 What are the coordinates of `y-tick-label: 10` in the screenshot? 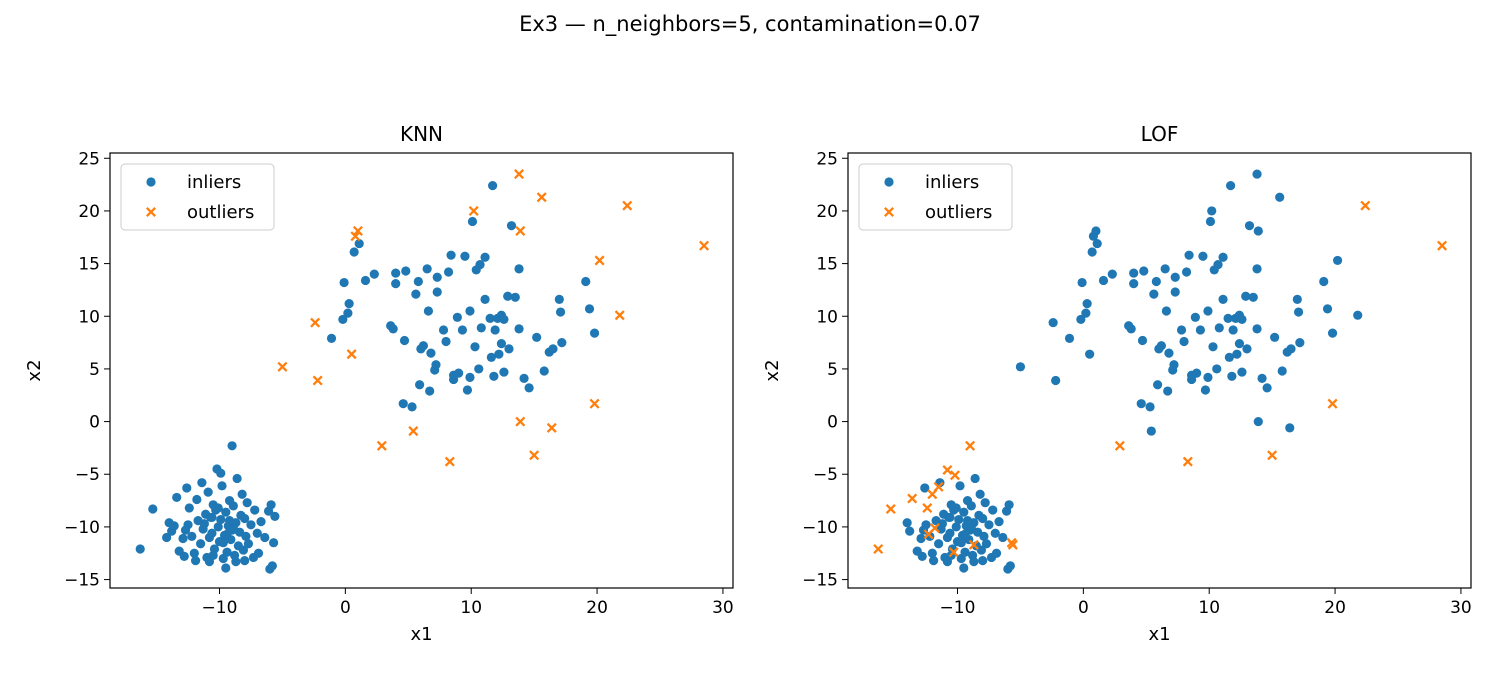 It's located at (89, 317).